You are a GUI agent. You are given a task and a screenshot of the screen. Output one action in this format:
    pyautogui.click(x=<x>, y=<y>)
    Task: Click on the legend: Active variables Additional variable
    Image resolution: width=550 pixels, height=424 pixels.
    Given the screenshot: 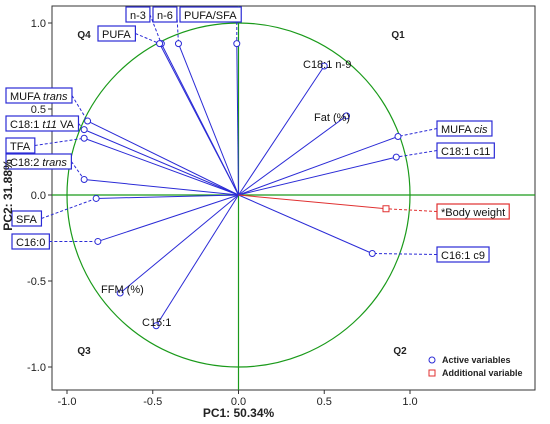 What is the action you would take?
    pyautogui.click(x=475, y=366)
    